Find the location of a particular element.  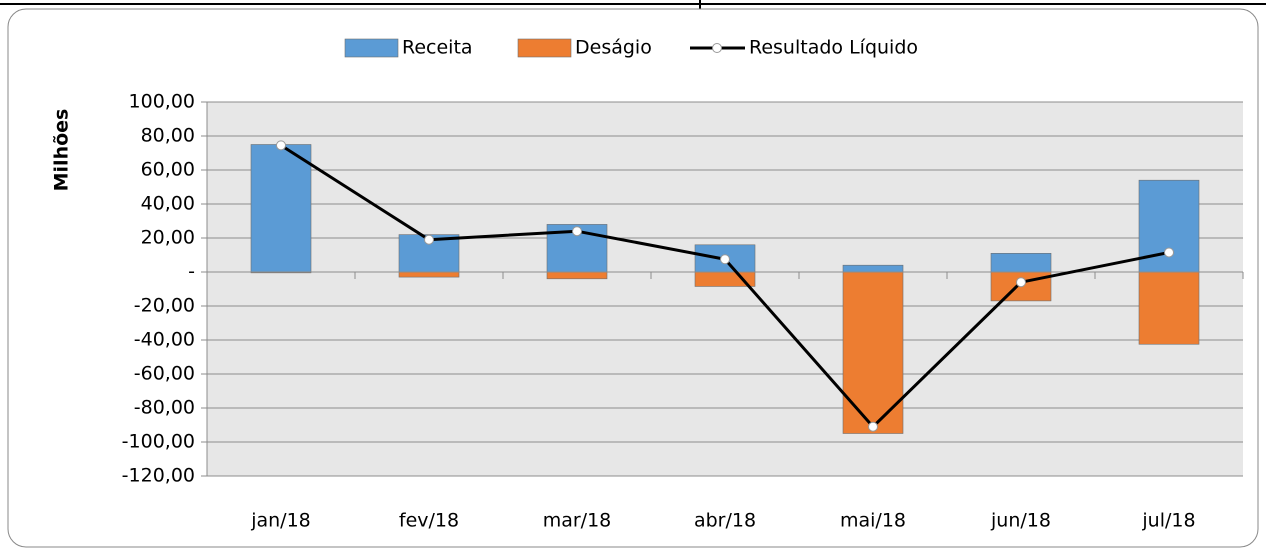

x-tick-label: jan/18 is located at coordinates (280, 521).